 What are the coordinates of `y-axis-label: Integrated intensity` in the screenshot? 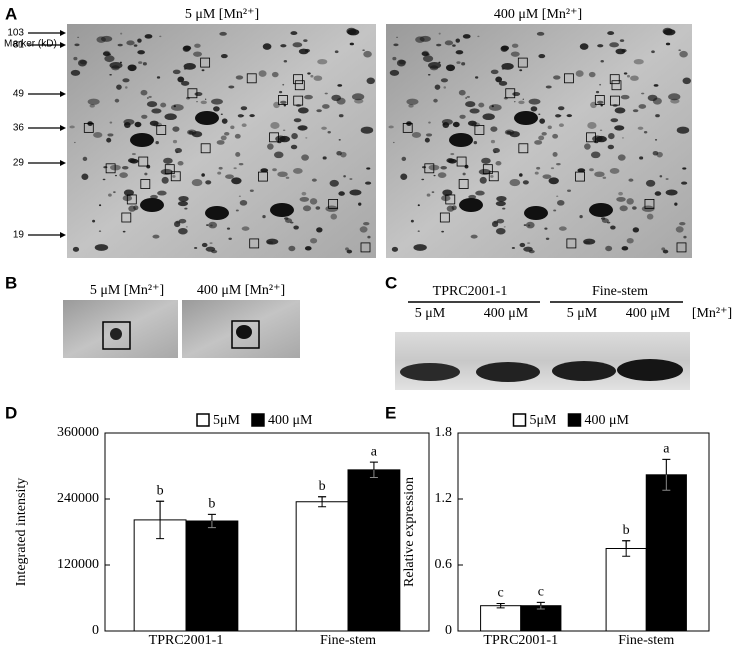 It's located at (21, 532).